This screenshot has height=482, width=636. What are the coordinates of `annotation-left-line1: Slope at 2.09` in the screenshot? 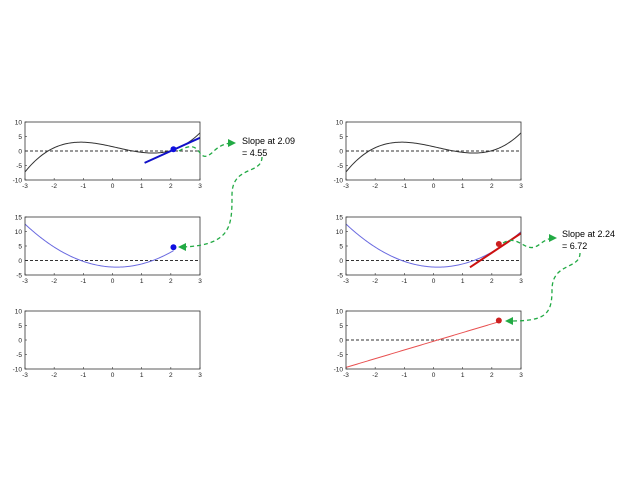 It's located at (268, 141).